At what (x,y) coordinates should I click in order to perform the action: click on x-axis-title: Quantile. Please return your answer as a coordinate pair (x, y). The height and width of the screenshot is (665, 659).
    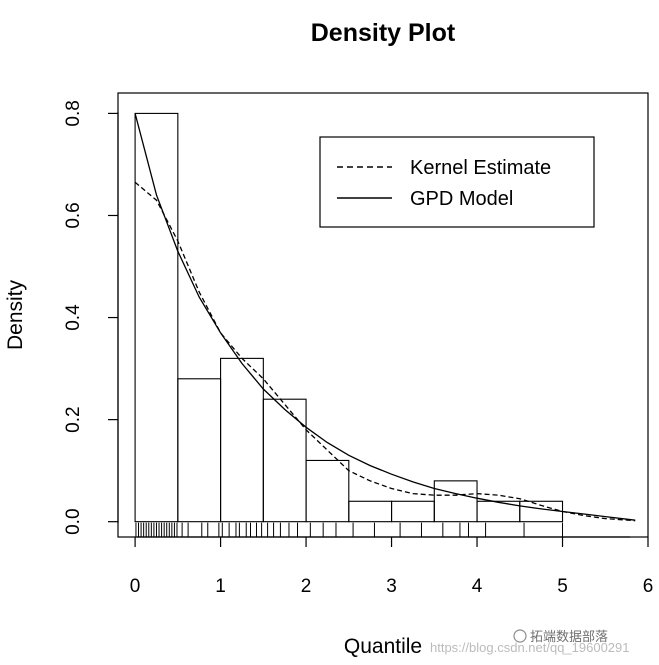
    Looking at the image, I should click on (383, 646).